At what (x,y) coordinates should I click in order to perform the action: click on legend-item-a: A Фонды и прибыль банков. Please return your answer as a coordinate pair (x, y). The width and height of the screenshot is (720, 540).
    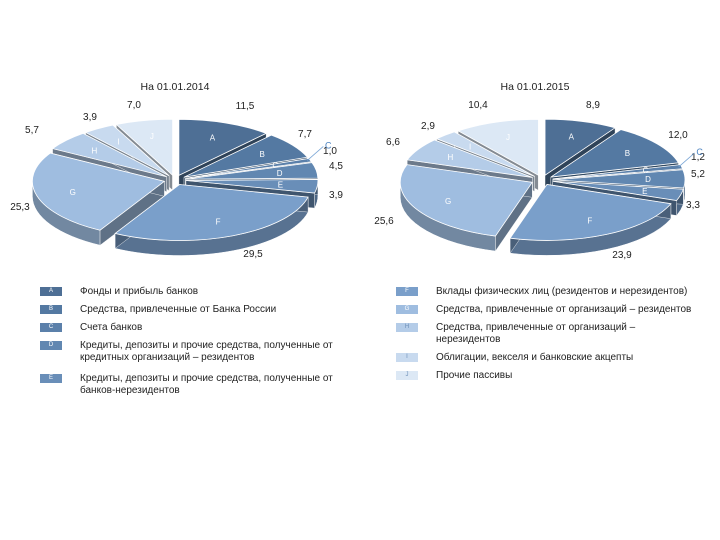
    Looking at the image, I should click on (190, 292).